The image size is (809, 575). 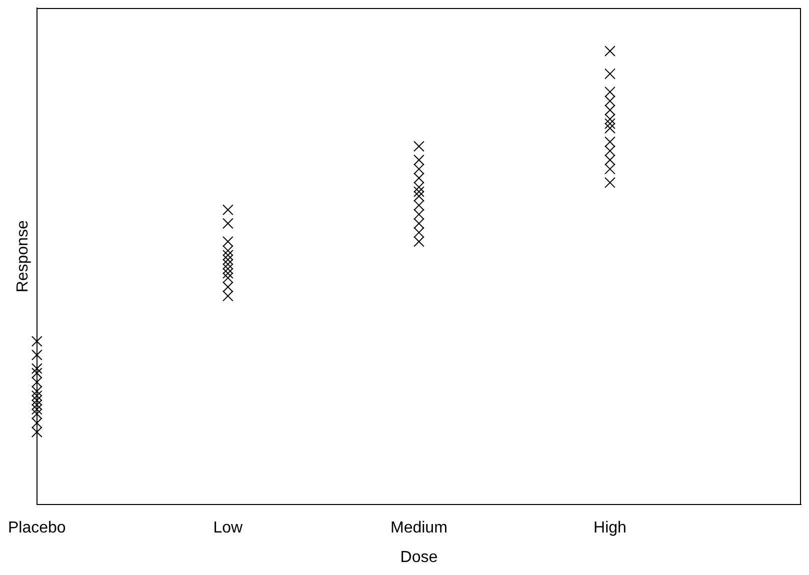 What do you see at coordinates (37, 528) in the screenshot?
I see `x-tick-label: Placebo` at bounding box center [37, 528].